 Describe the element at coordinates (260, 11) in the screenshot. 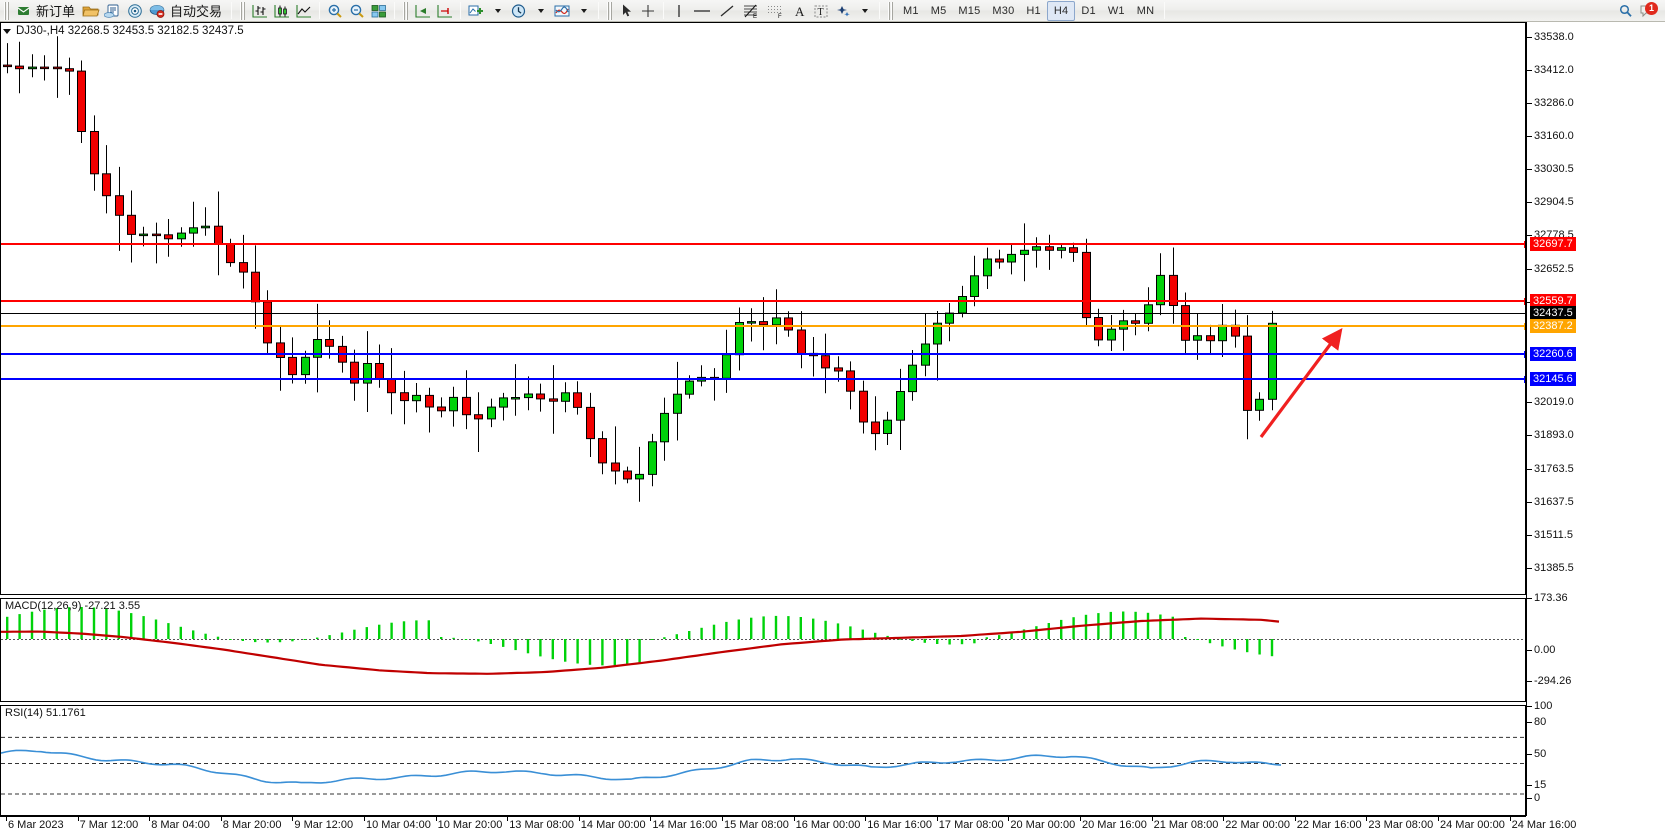

I see `bar-chart-icon` at that location.